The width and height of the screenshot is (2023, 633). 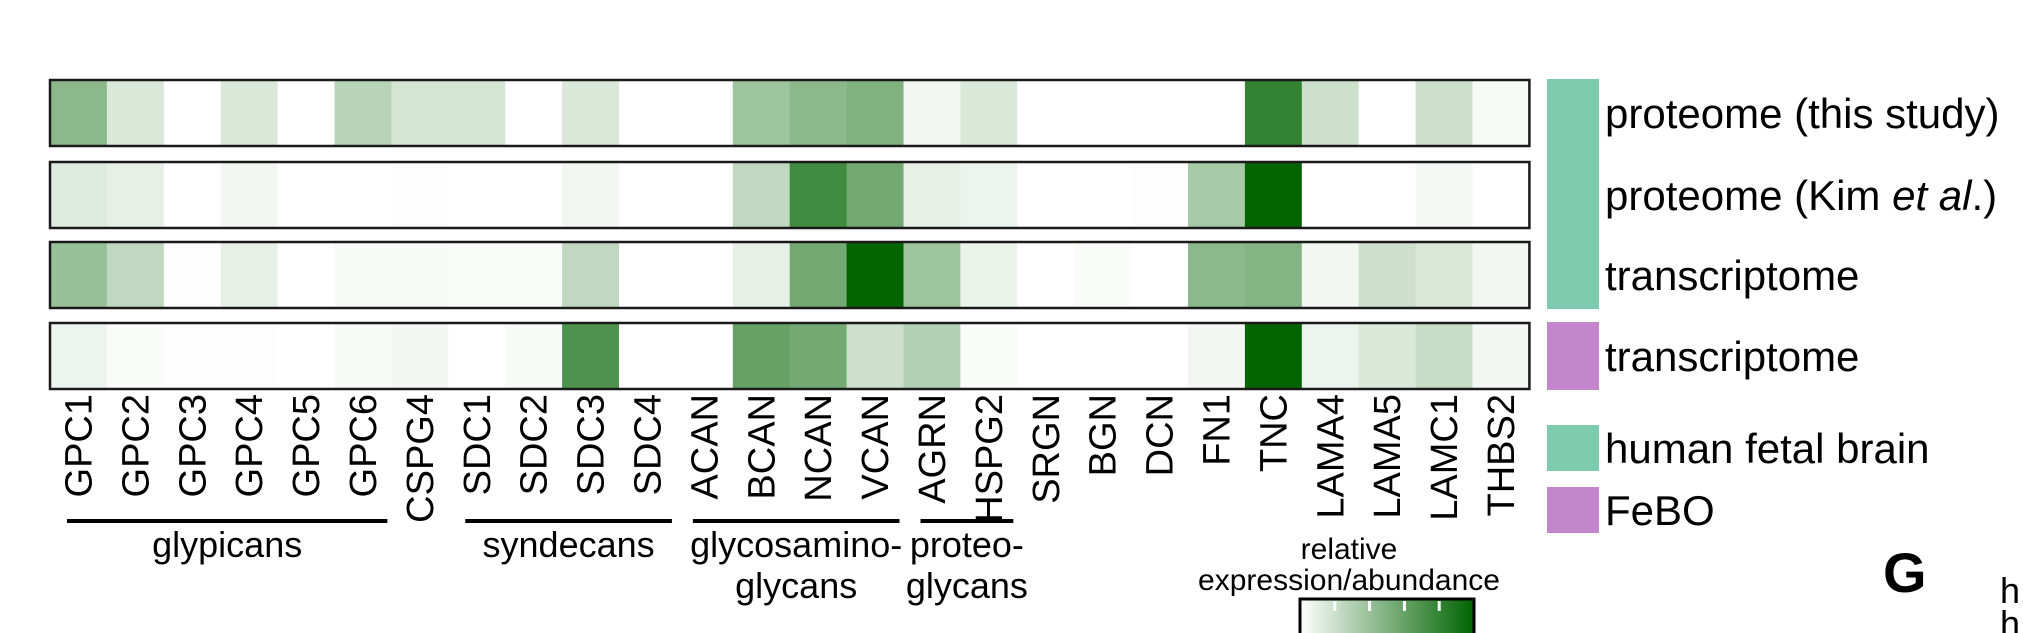 What do you see at coordinates (705, 447) in the screenshot?
I see `gene-label-acan: ACAN` at bounding box center [705, 447].